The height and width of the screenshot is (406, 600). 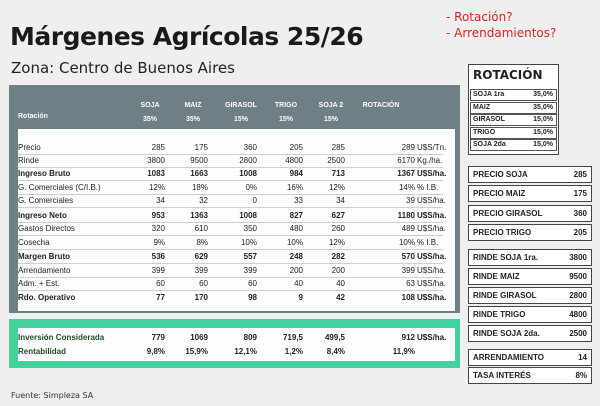 What do you see at coordinates (236, 228) in the screenshot?
I see `table-row: Gastos Directos 320 610 350 480 260 489 U$S/ha.` at bounding box center [236, 228].